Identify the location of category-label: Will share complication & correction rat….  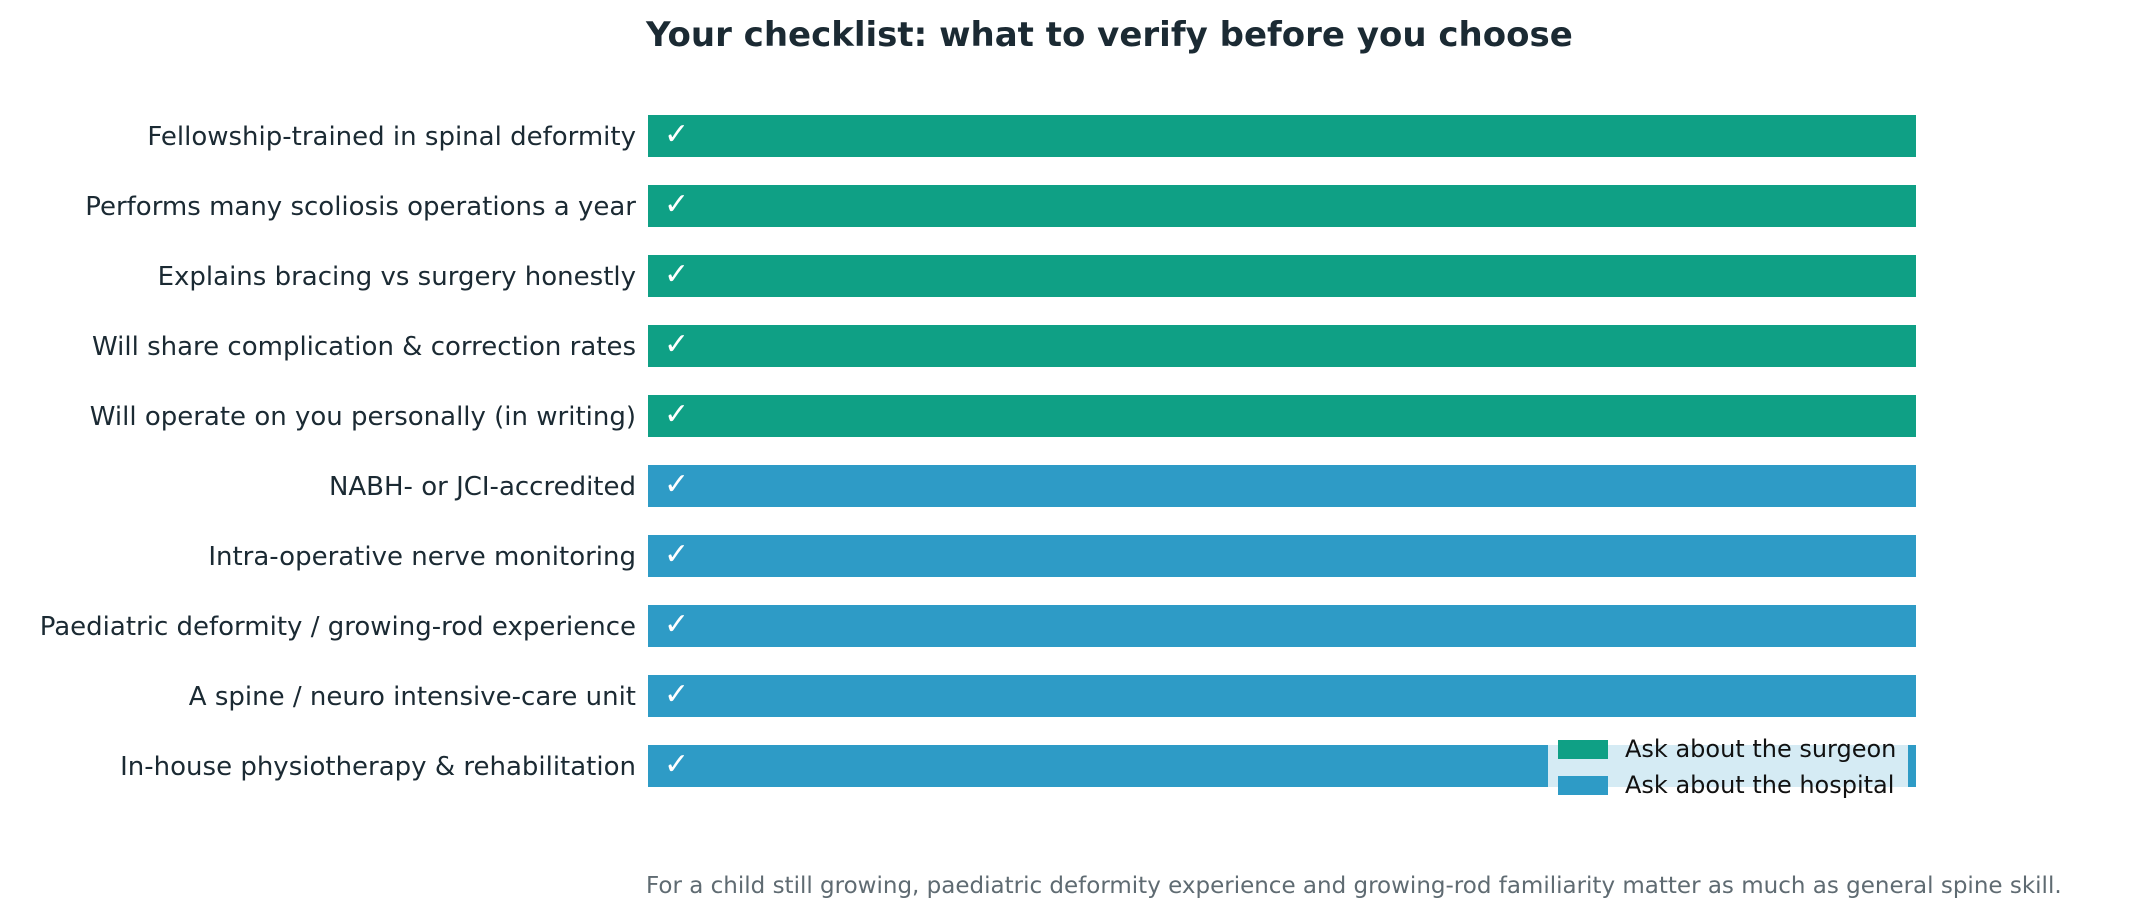
(364, 347).